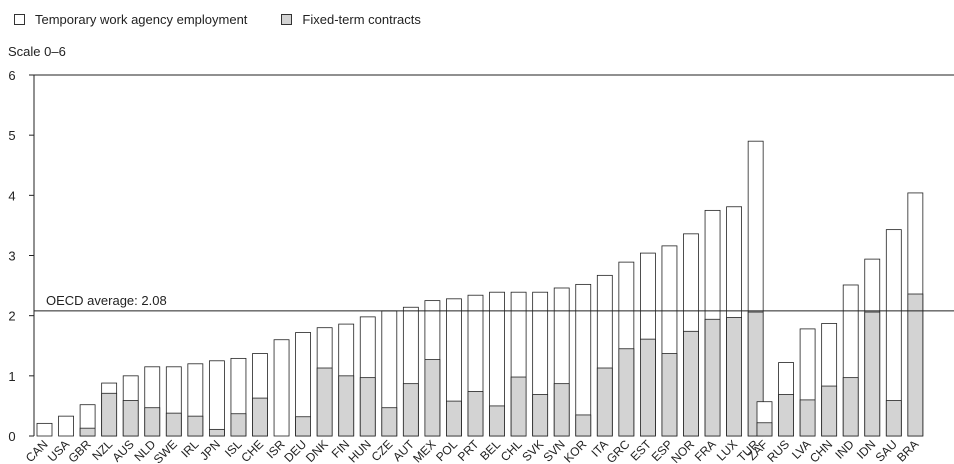 The image size is (954, 464). What do you see at coordinates (11, 75) in the screenshot?
I see `y-tick-label: 6` at bounding box center [11, 75].